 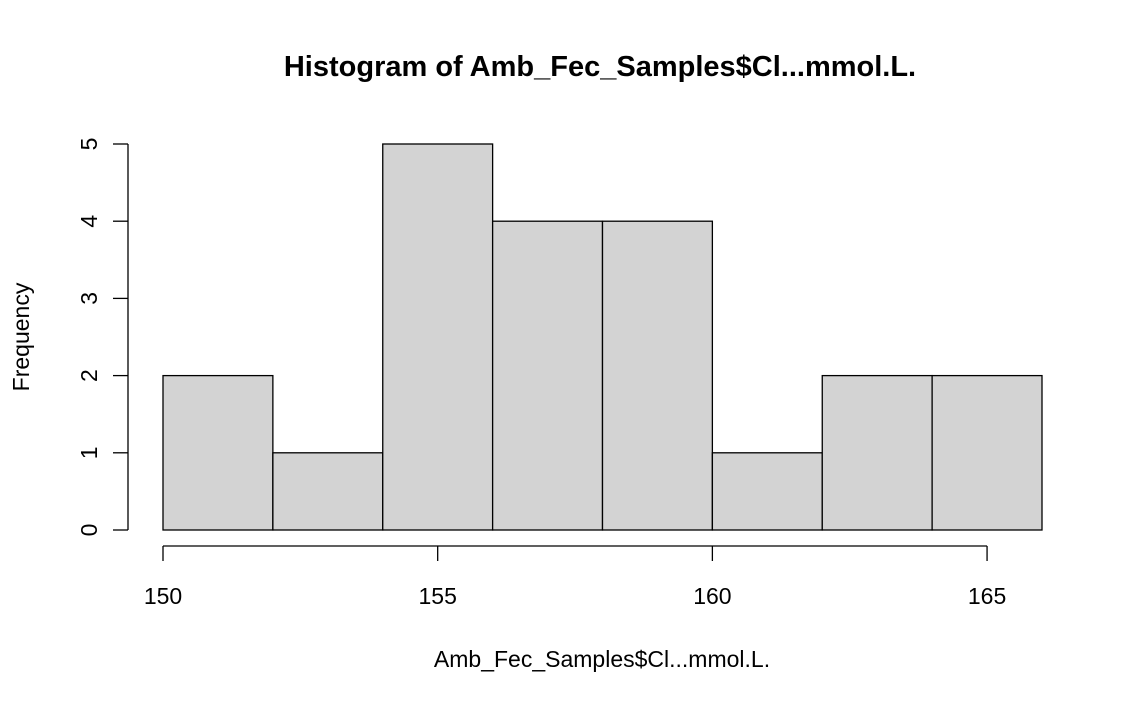 I want to click on x-tick-label: 160, so click(x=712, y=596).